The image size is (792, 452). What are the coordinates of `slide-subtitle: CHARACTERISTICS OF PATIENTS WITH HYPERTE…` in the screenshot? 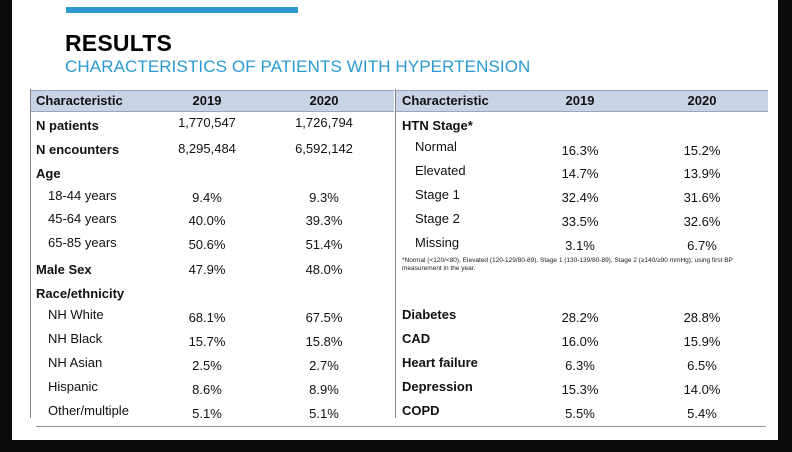 It's located at (298, 66).